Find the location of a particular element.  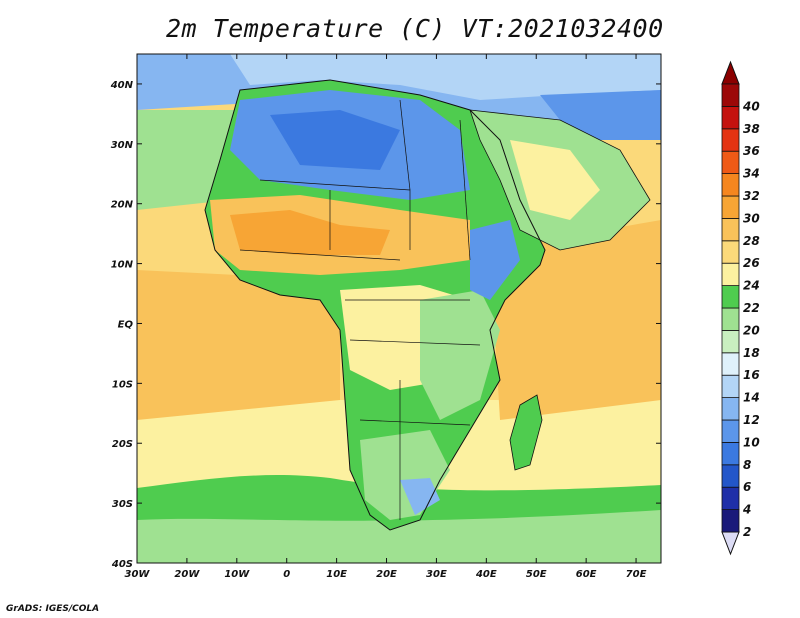

lon-tick-label: 30W is located at coordinates (138, 574).